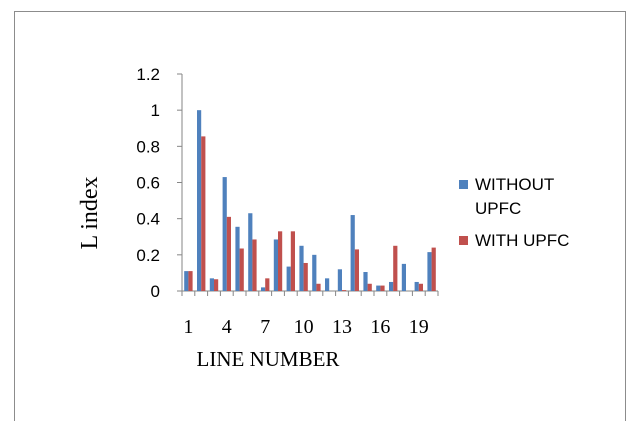  What do you see at coordinates (148, 74) in the screenshot?
I see `y-tick-label: 1.2` at bounding box center [148, 74].